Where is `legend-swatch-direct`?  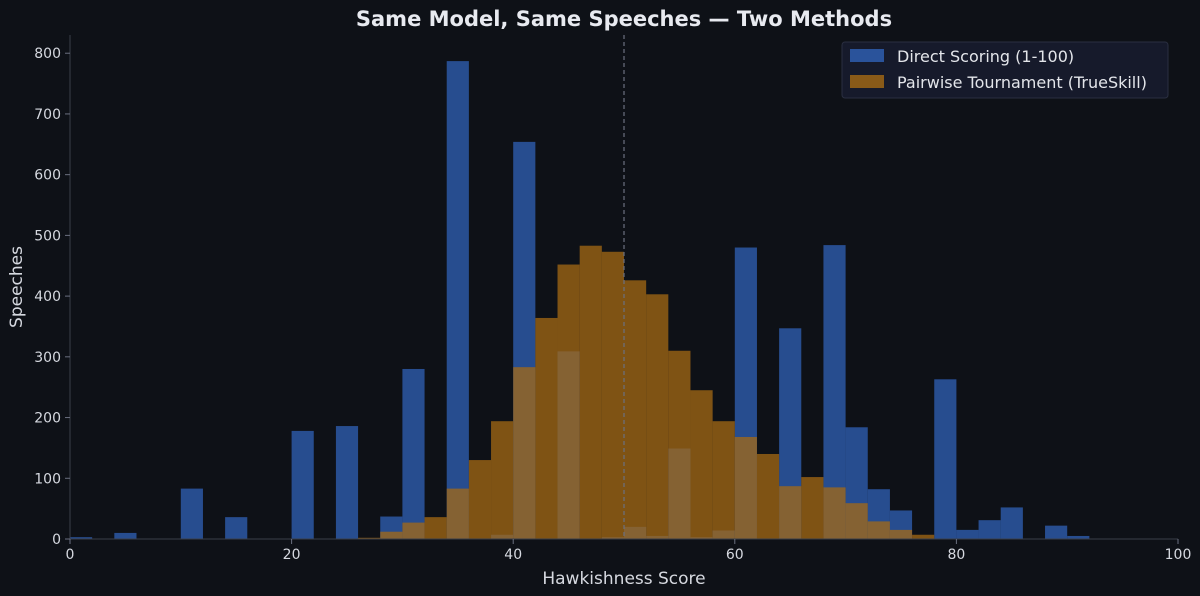
legend-swatch-direct is located at coordinates (867, 55).